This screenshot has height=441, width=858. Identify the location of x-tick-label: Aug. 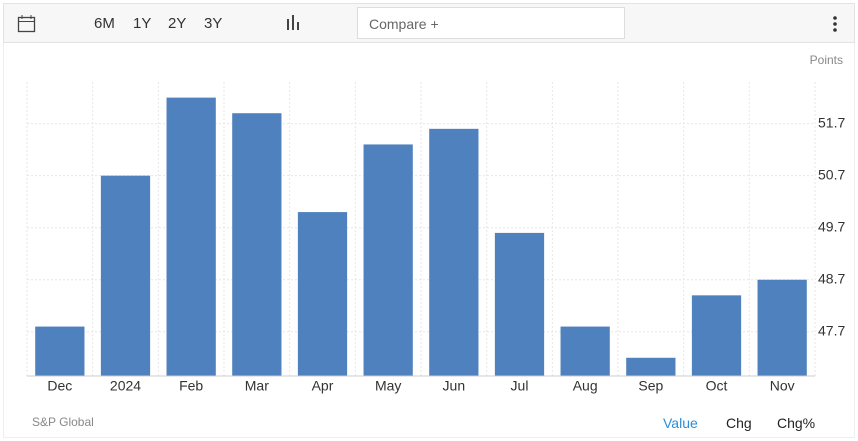
(585, 386).